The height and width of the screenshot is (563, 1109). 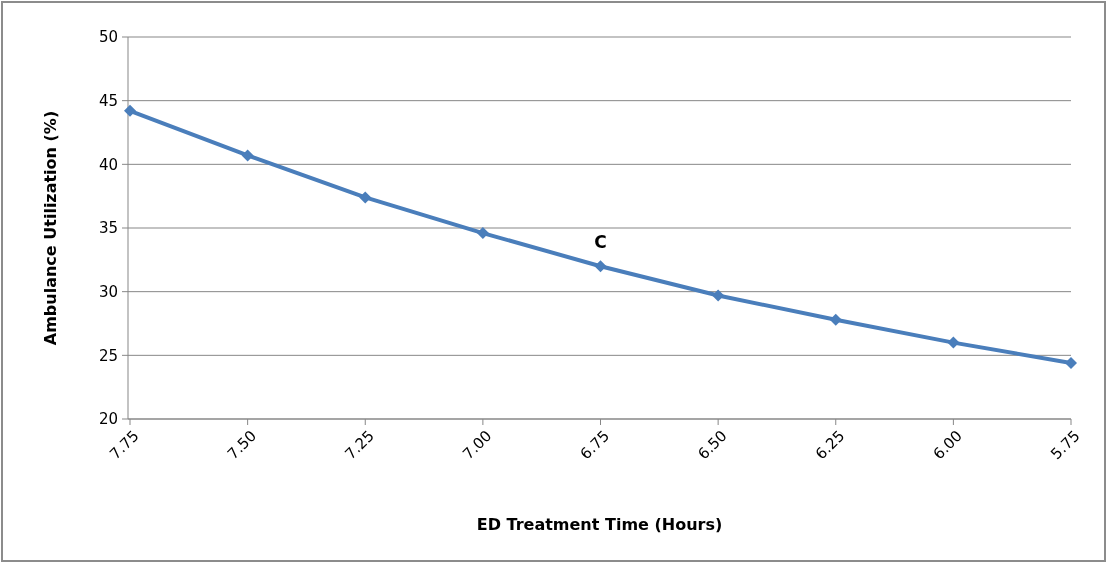 I want to click on y-tick-label: 25, so click(x=108, y=355).